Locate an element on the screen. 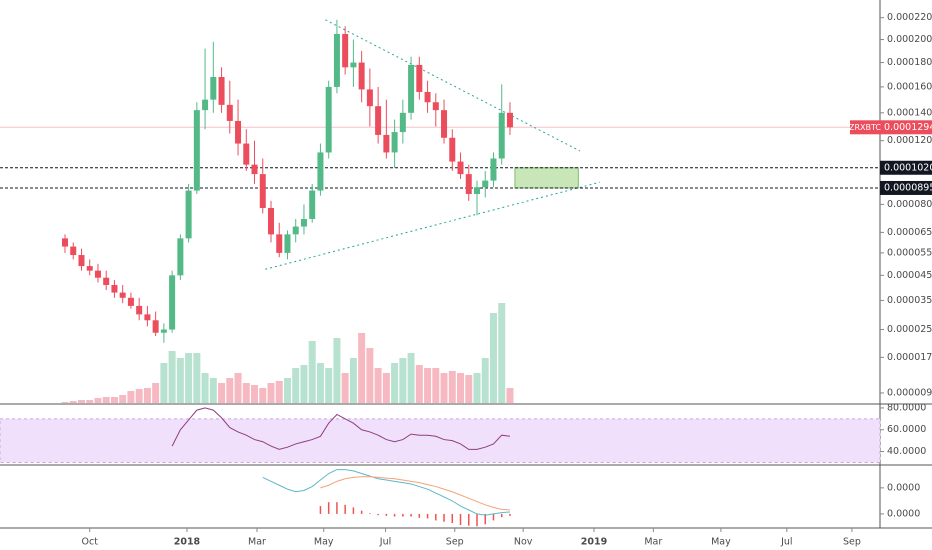  y-tick-label: 0.0000 is located at coordinates (903, 487).